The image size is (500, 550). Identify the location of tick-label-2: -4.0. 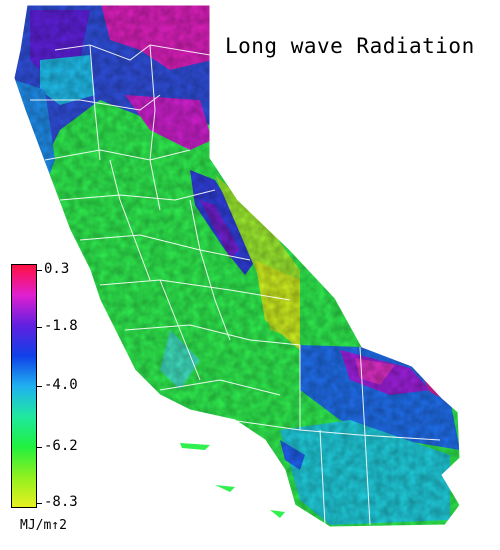
(61, 385).